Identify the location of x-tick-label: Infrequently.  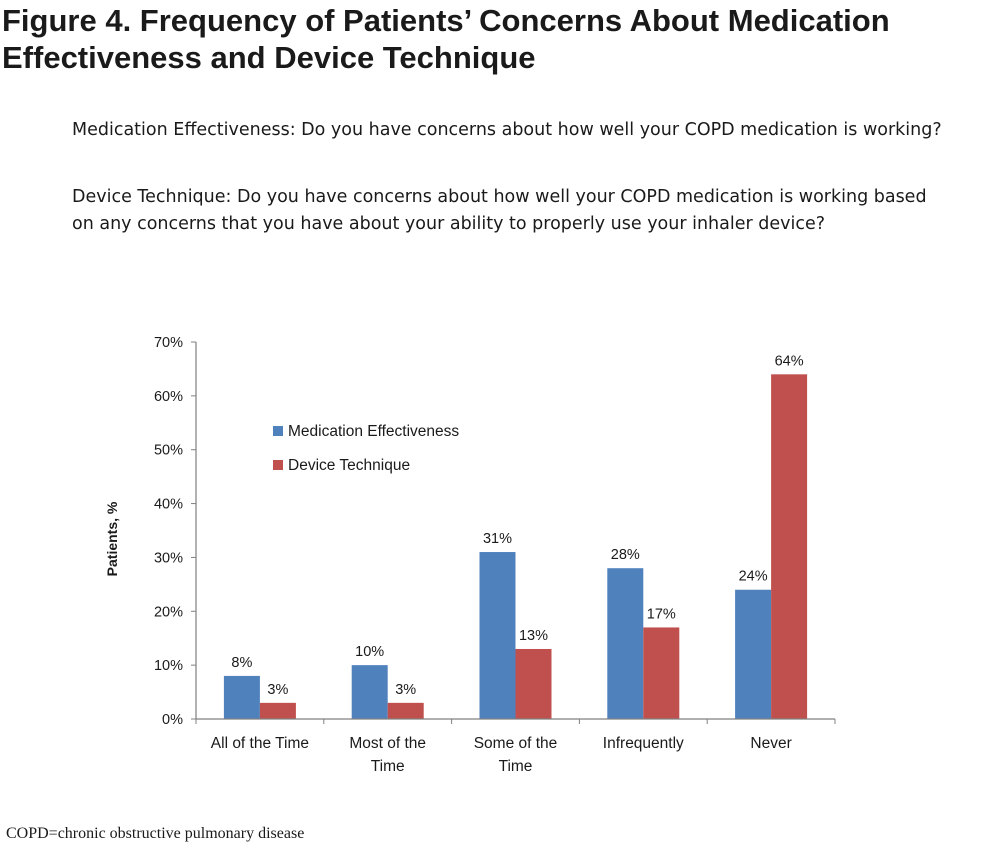
(643, 743).